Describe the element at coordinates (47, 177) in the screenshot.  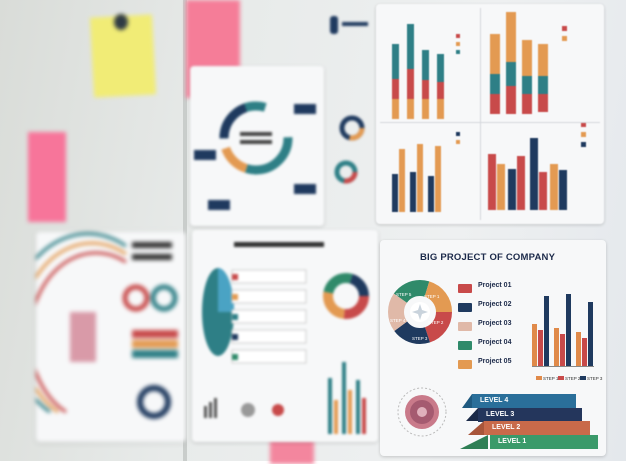
I see `sticky-note-pink-left` at that location.